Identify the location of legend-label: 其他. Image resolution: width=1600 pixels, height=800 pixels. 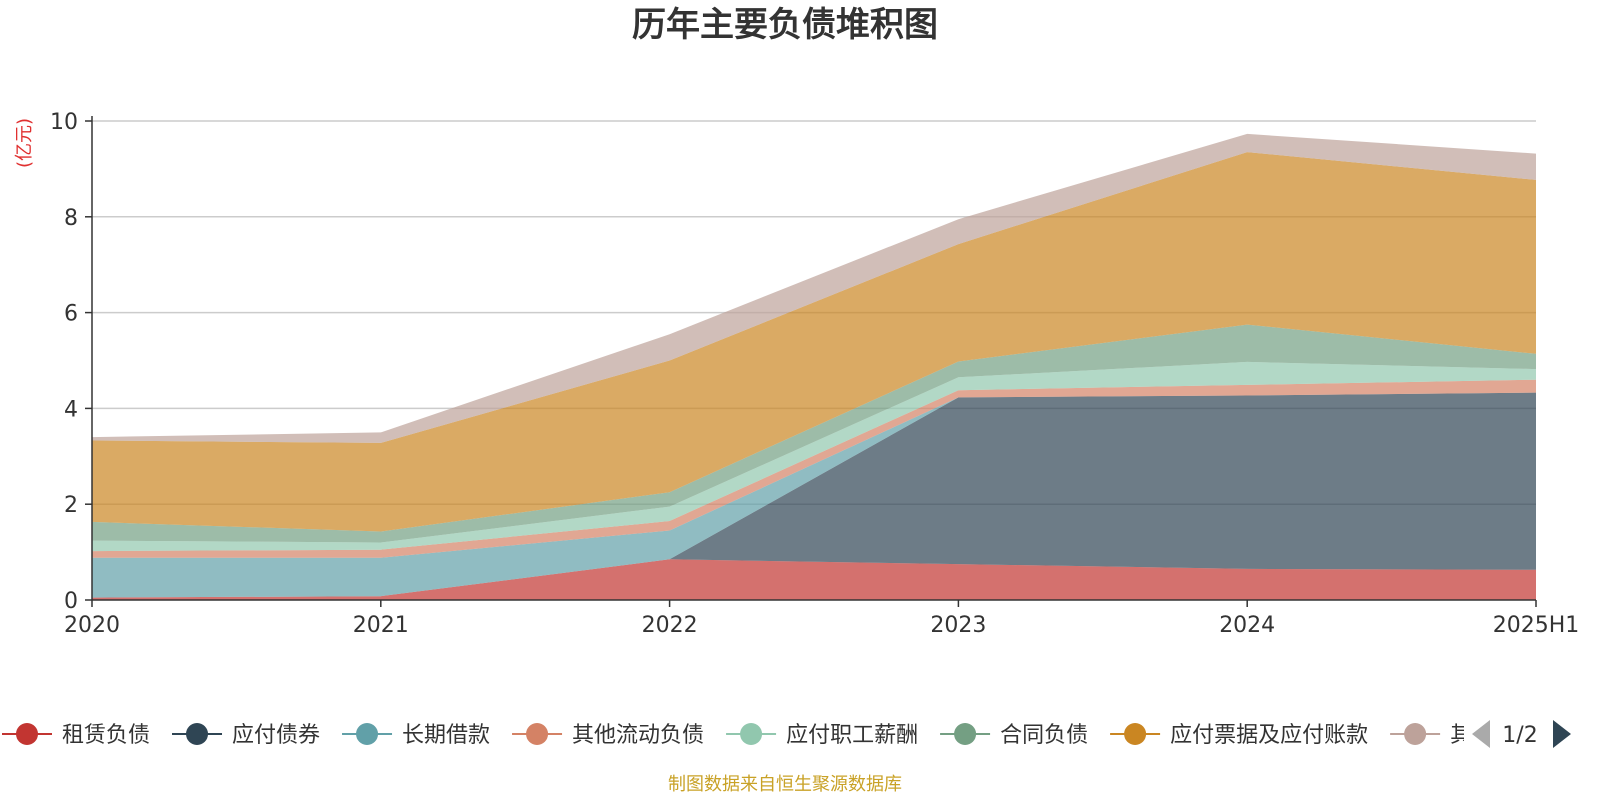
(1472, 735).